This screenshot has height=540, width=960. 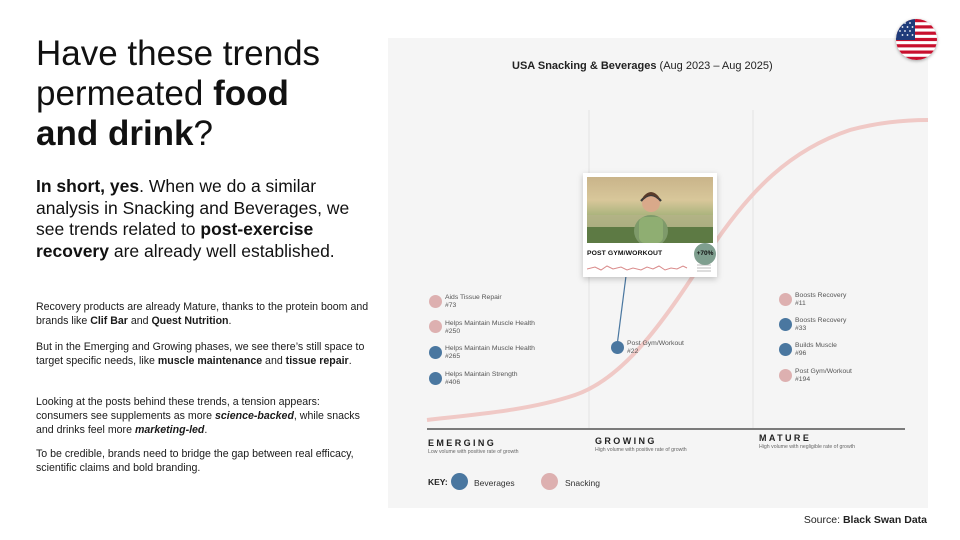 What do you see at coordinates (453, 357) in the screenshot?
I see `node-rank: #265` at bounding box center [453, 357].